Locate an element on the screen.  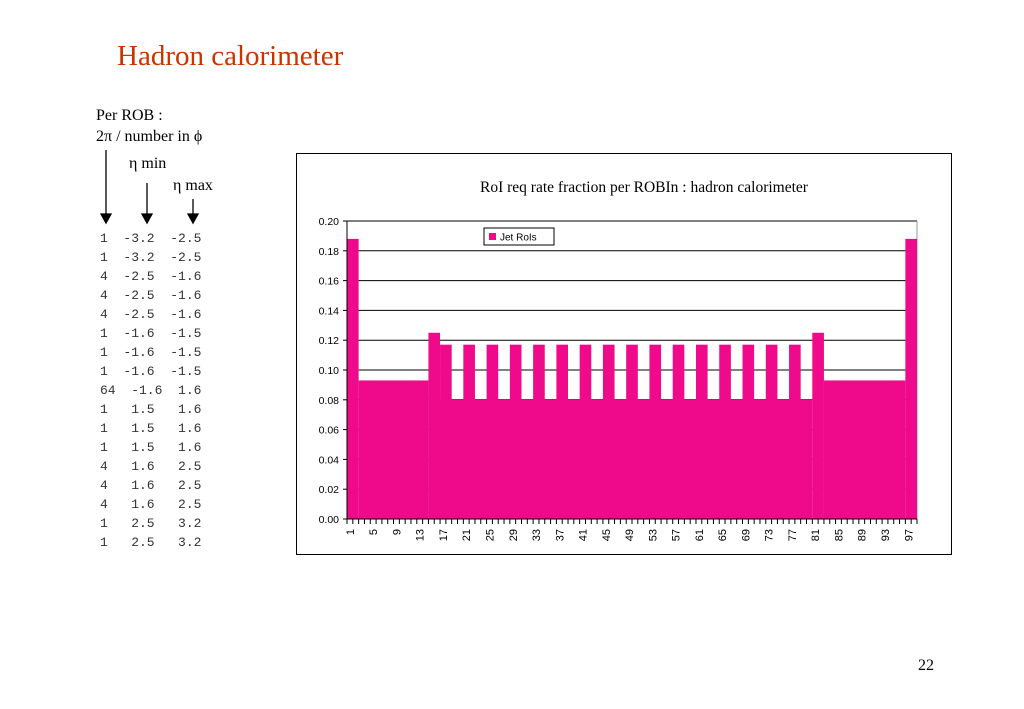
x-tick-label: 53 is located at coordinates (653, 535).